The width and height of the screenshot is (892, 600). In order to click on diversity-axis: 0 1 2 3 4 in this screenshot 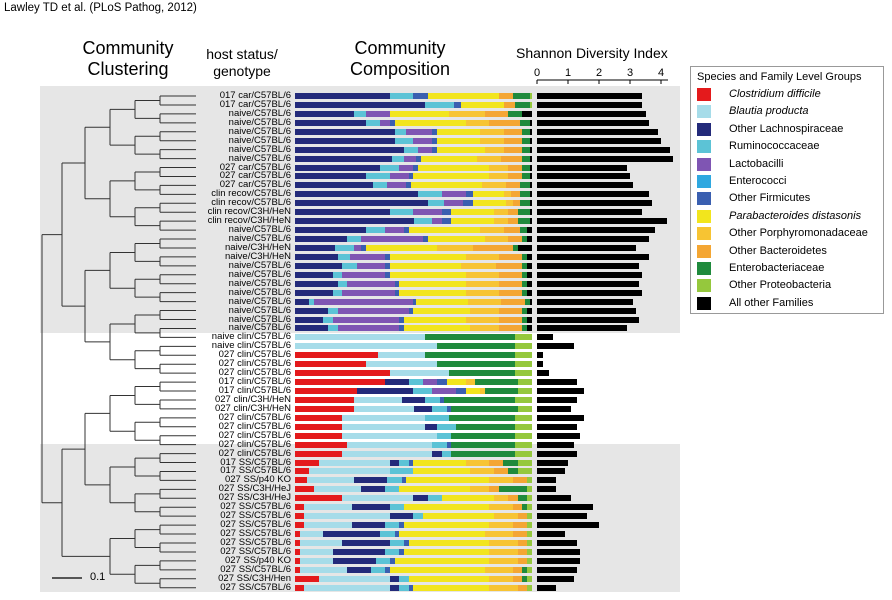, I will do `click(601, 75)`.